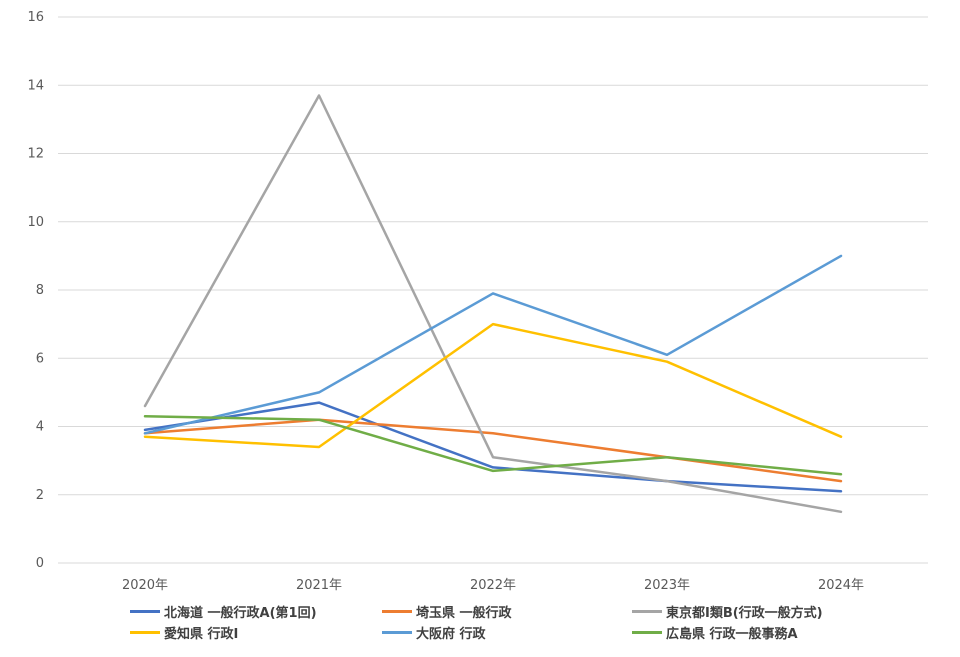 The width and height of the screenshot is (960, 657). Describe the element at coordinates (40, 563) in the screenshot. I see `y-tick-label: 0` at that location.